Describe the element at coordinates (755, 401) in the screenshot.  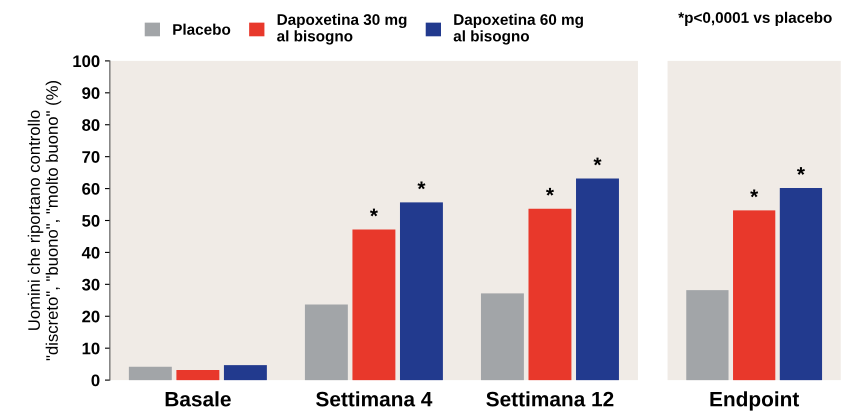
I see `x-tick-label: Endpoint` at that location.